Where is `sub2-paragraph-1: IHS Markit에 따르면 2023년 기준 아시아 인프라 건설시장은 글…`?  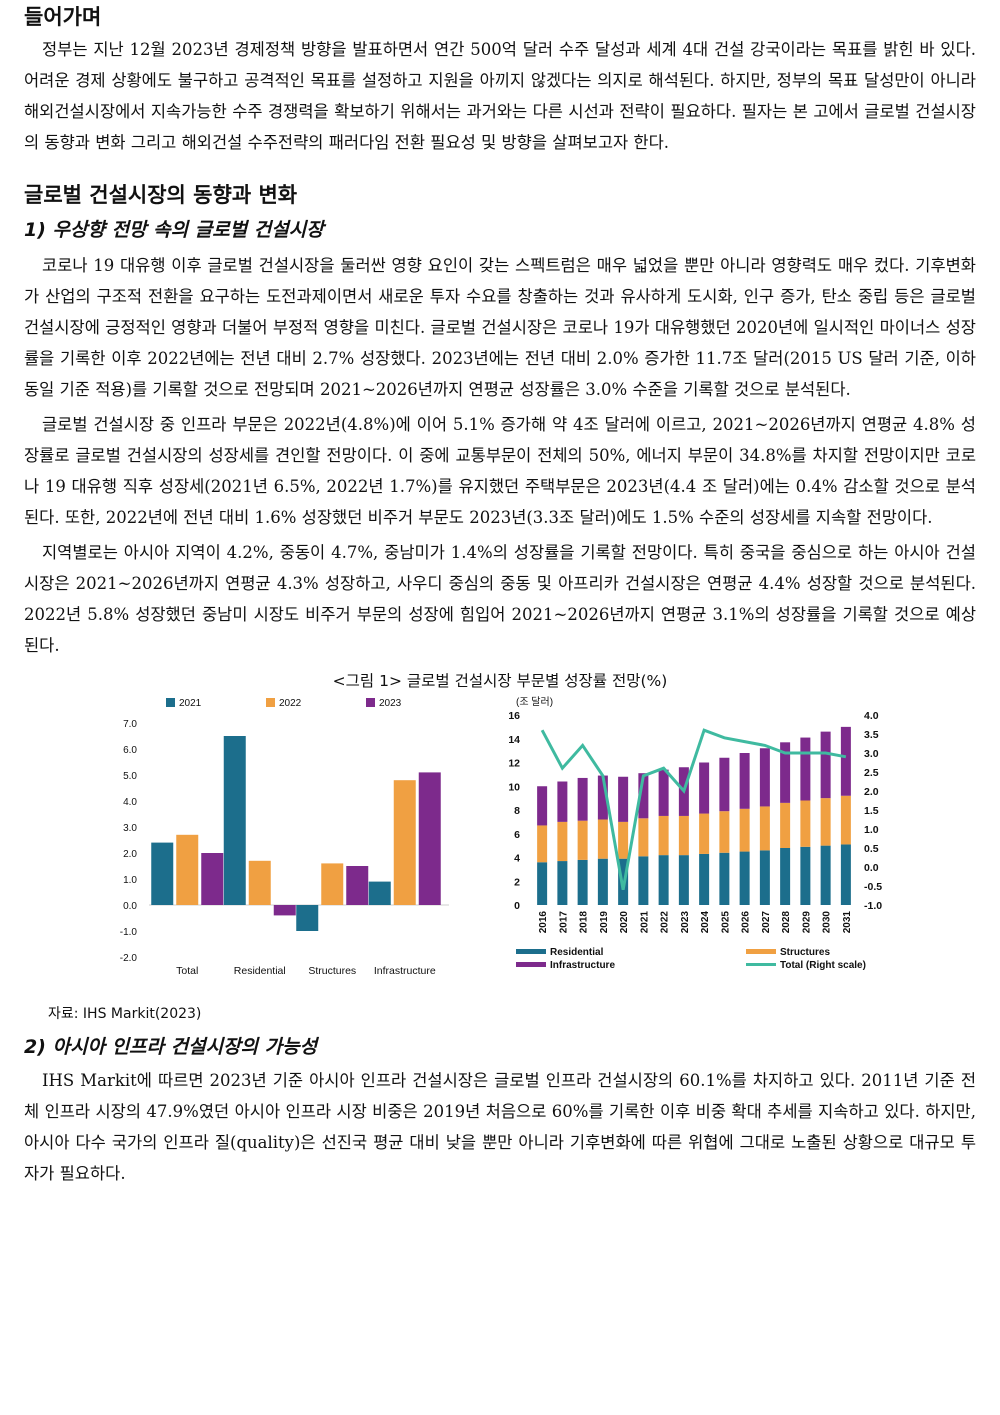 sub2-paragraph-1: IHS Markit에 따르면 2023년 기준 아시아 인프라 건설시장은 글… is located at coordinates (500, 1127).